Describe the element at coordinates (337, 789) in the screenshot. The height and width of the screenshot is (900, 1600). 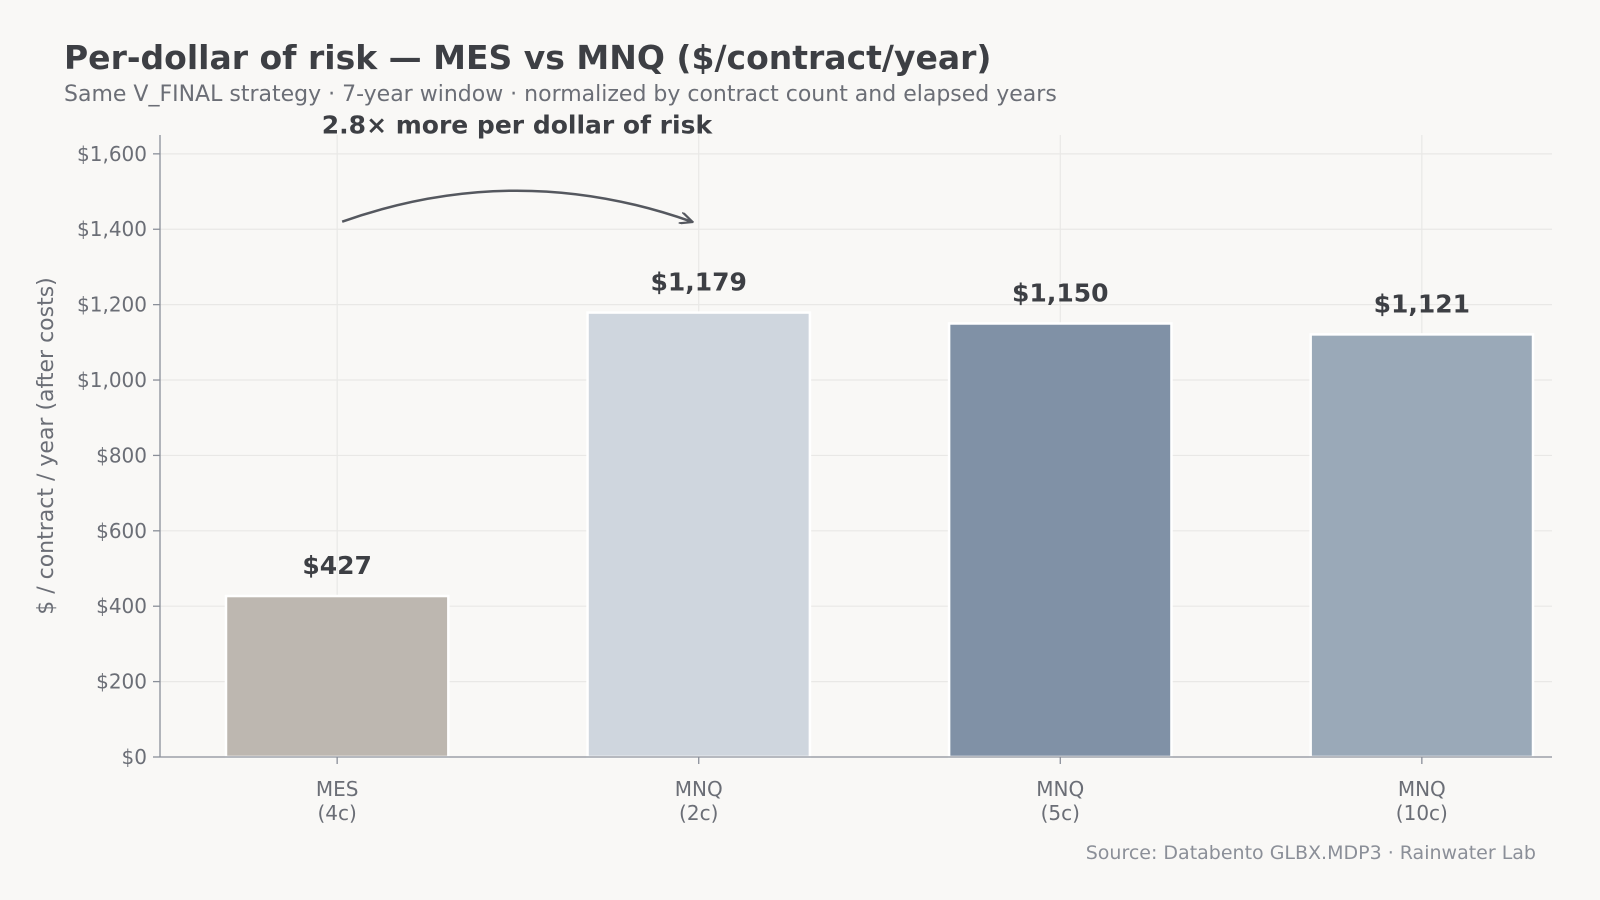
I see `x-tick-label: MES` at that location.